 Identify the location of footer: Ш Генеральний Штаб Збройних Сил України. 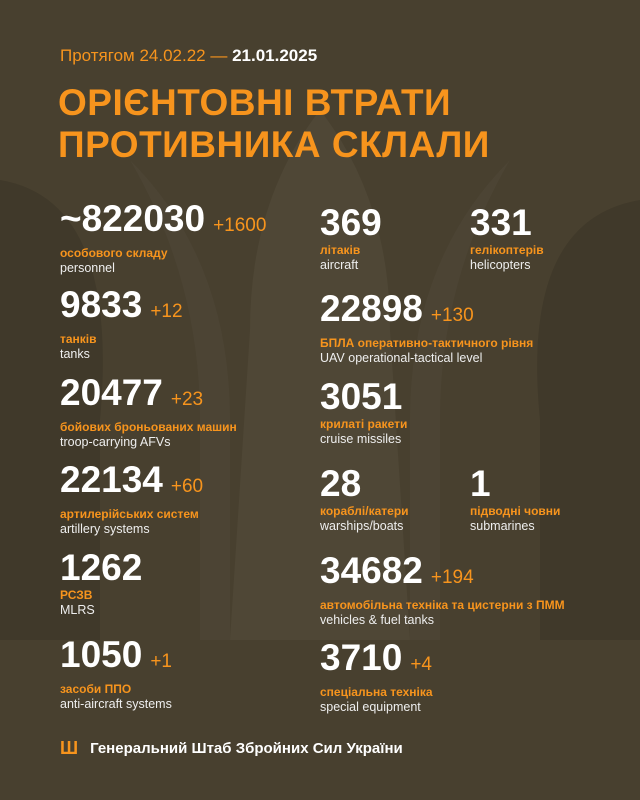
(231, 748).